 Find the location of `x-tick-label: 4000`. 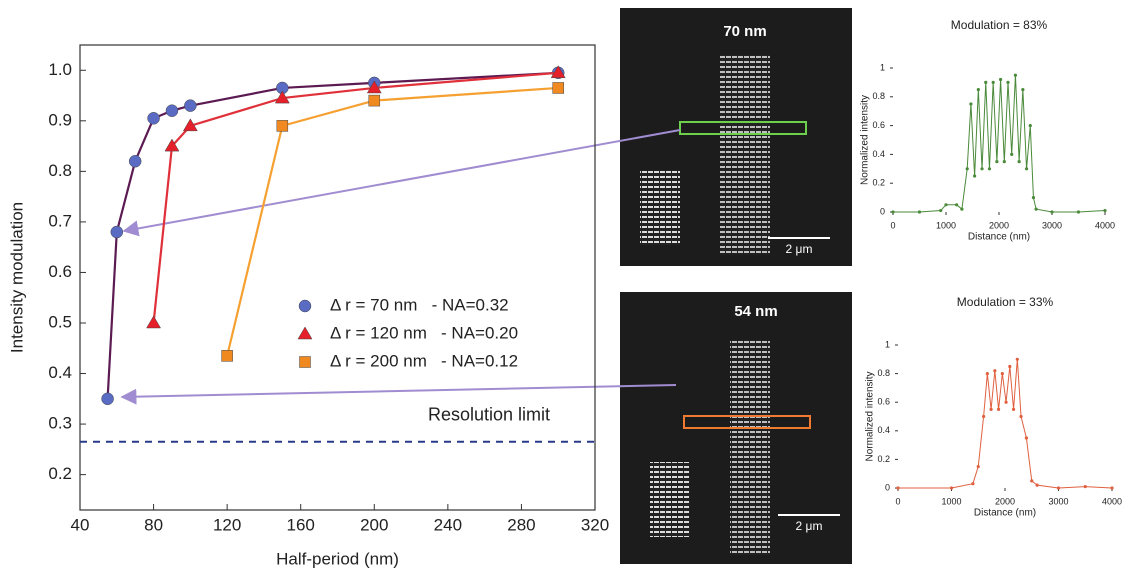

x-tick-label: 4000 is located at coordinates (1112, 501).